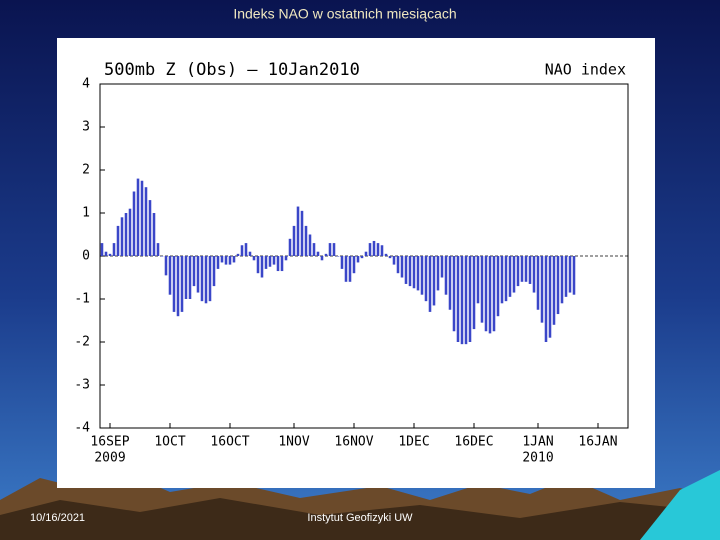 Image resolution: width=720 pixels, height=540 pixels. What do you see at coordinates (57, 518) in the screenshot?
I see `slide-date: 10/16/2021` at bounding box center [57, 518].